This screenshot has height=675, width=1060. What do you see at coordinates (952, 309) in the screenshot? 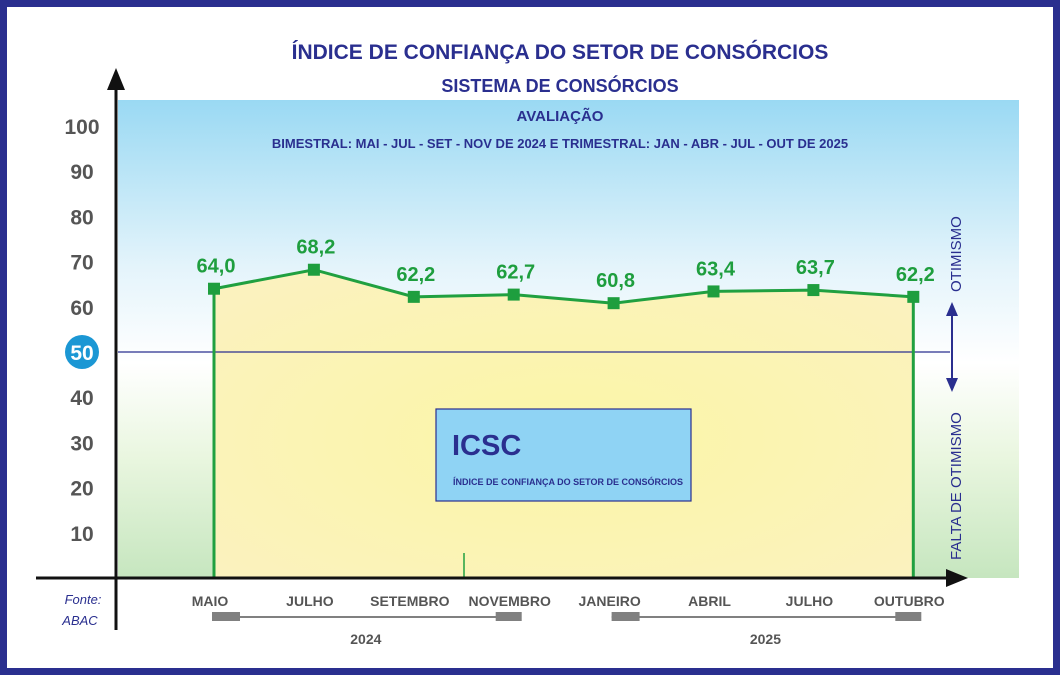
I see `zone-arrow-up-icon` at bounding box center [952, 309].